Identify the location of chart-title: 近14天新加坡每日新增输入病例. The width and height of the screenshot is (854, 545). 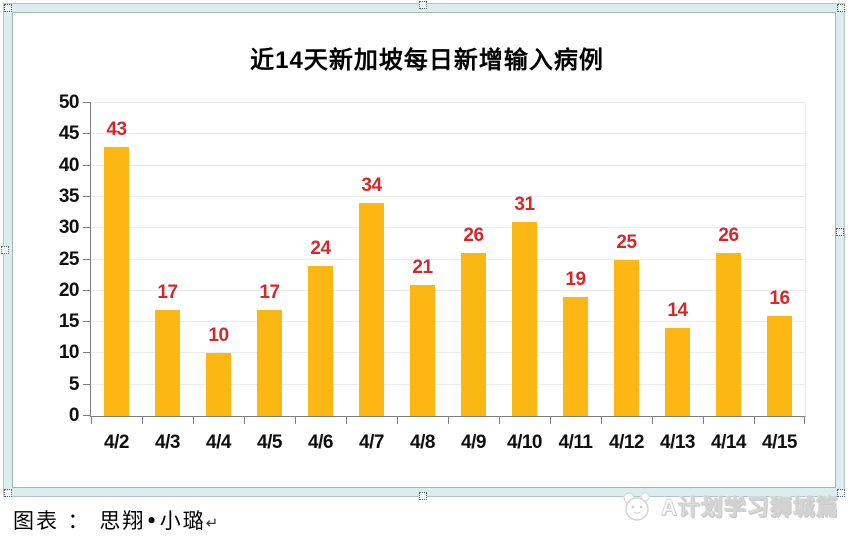
(427, 60).